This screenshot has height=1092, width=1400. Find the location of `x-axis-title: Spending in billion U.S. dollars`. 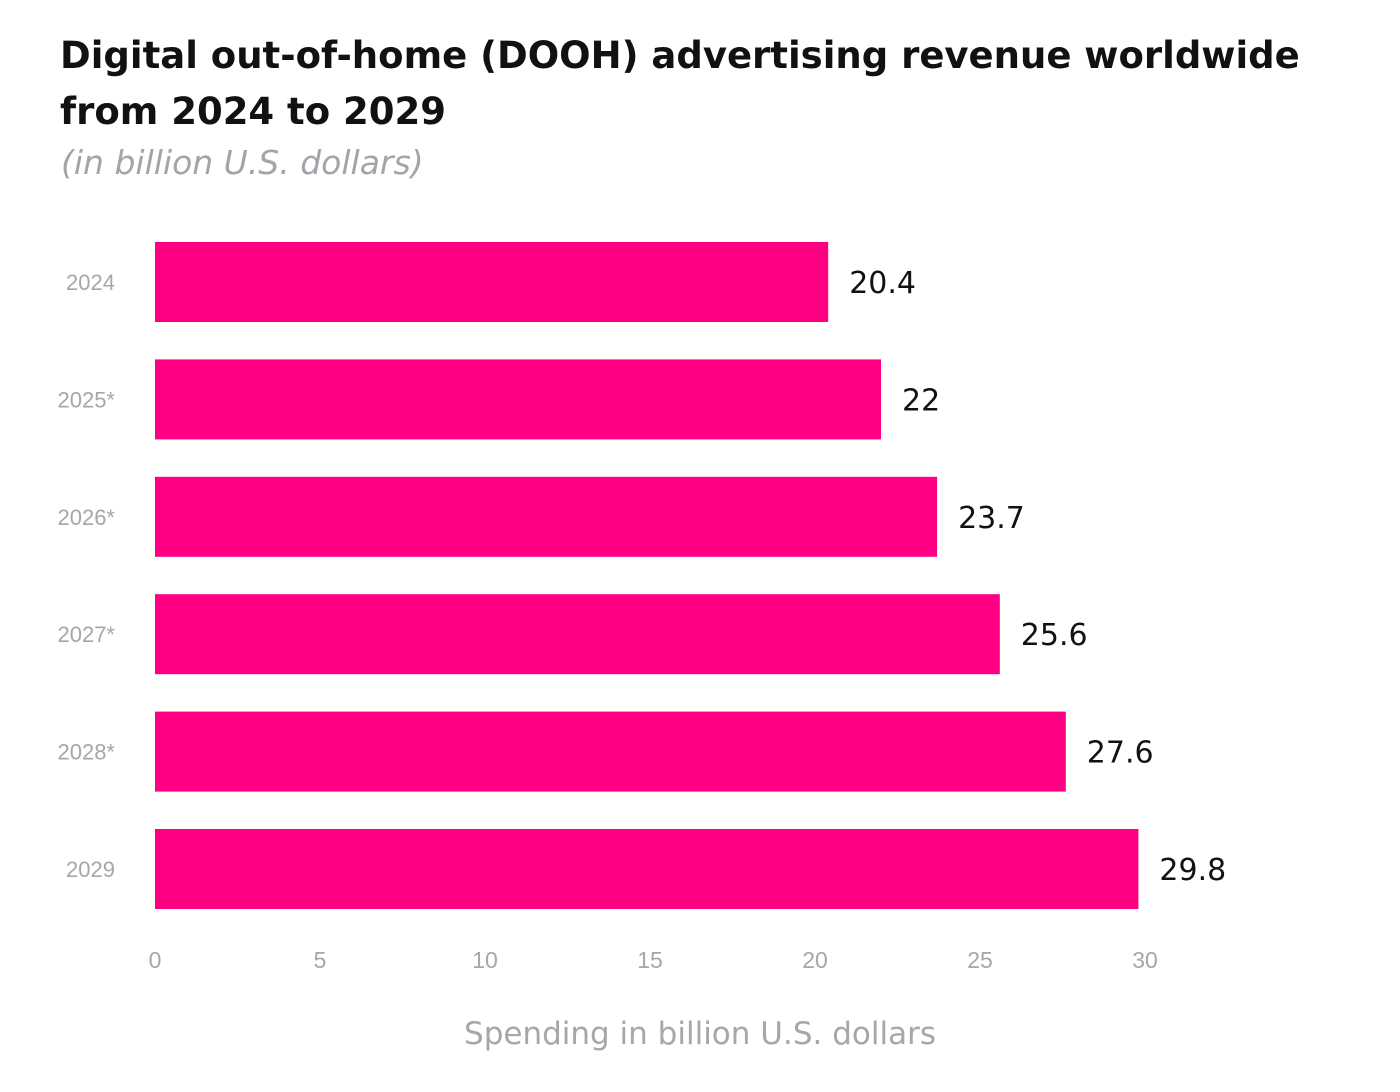

x-axis-title: Spending in billion U.S. dollars is located at coordinates (700, 1034).